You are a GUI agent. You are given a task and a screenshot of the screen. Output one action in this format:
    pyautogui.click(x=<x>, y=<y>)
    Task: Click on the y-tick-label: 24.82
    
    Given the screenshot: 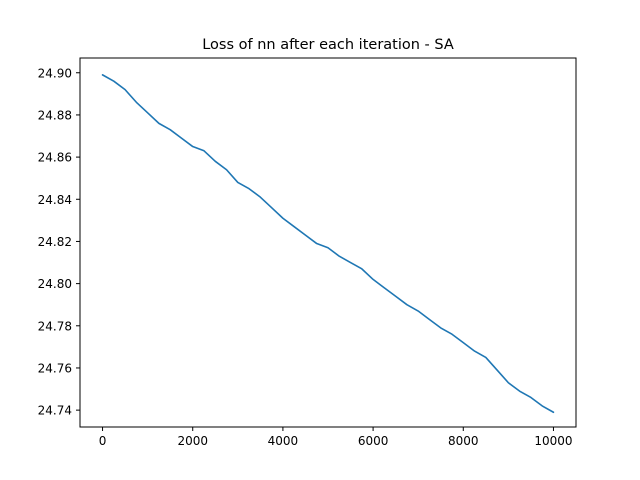 What is the action you would take?
    pyautogui.click(x=55, y=242)
    